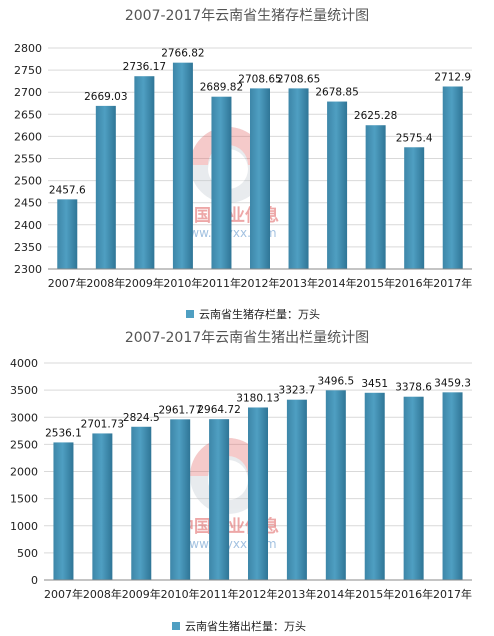 The image size is (494, 636). What do you see at coordinates (141, 418) in the screenshot?
I see `data-label: 2824.5` at bounding box center [141, 418].